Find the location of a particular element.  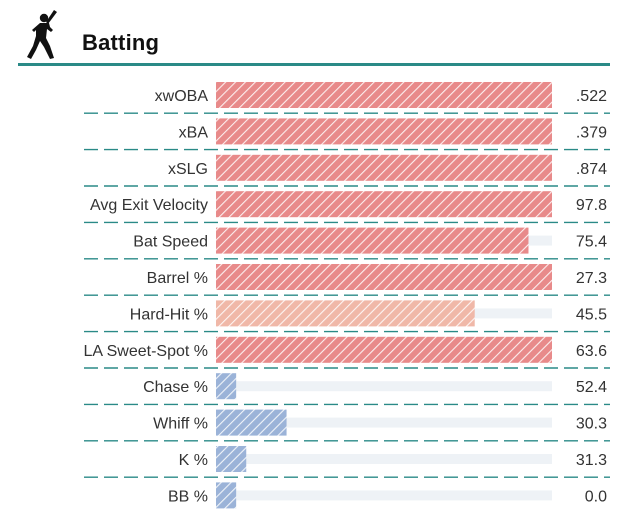

metric-label: xwOBA is located at coordinates (182, 96).